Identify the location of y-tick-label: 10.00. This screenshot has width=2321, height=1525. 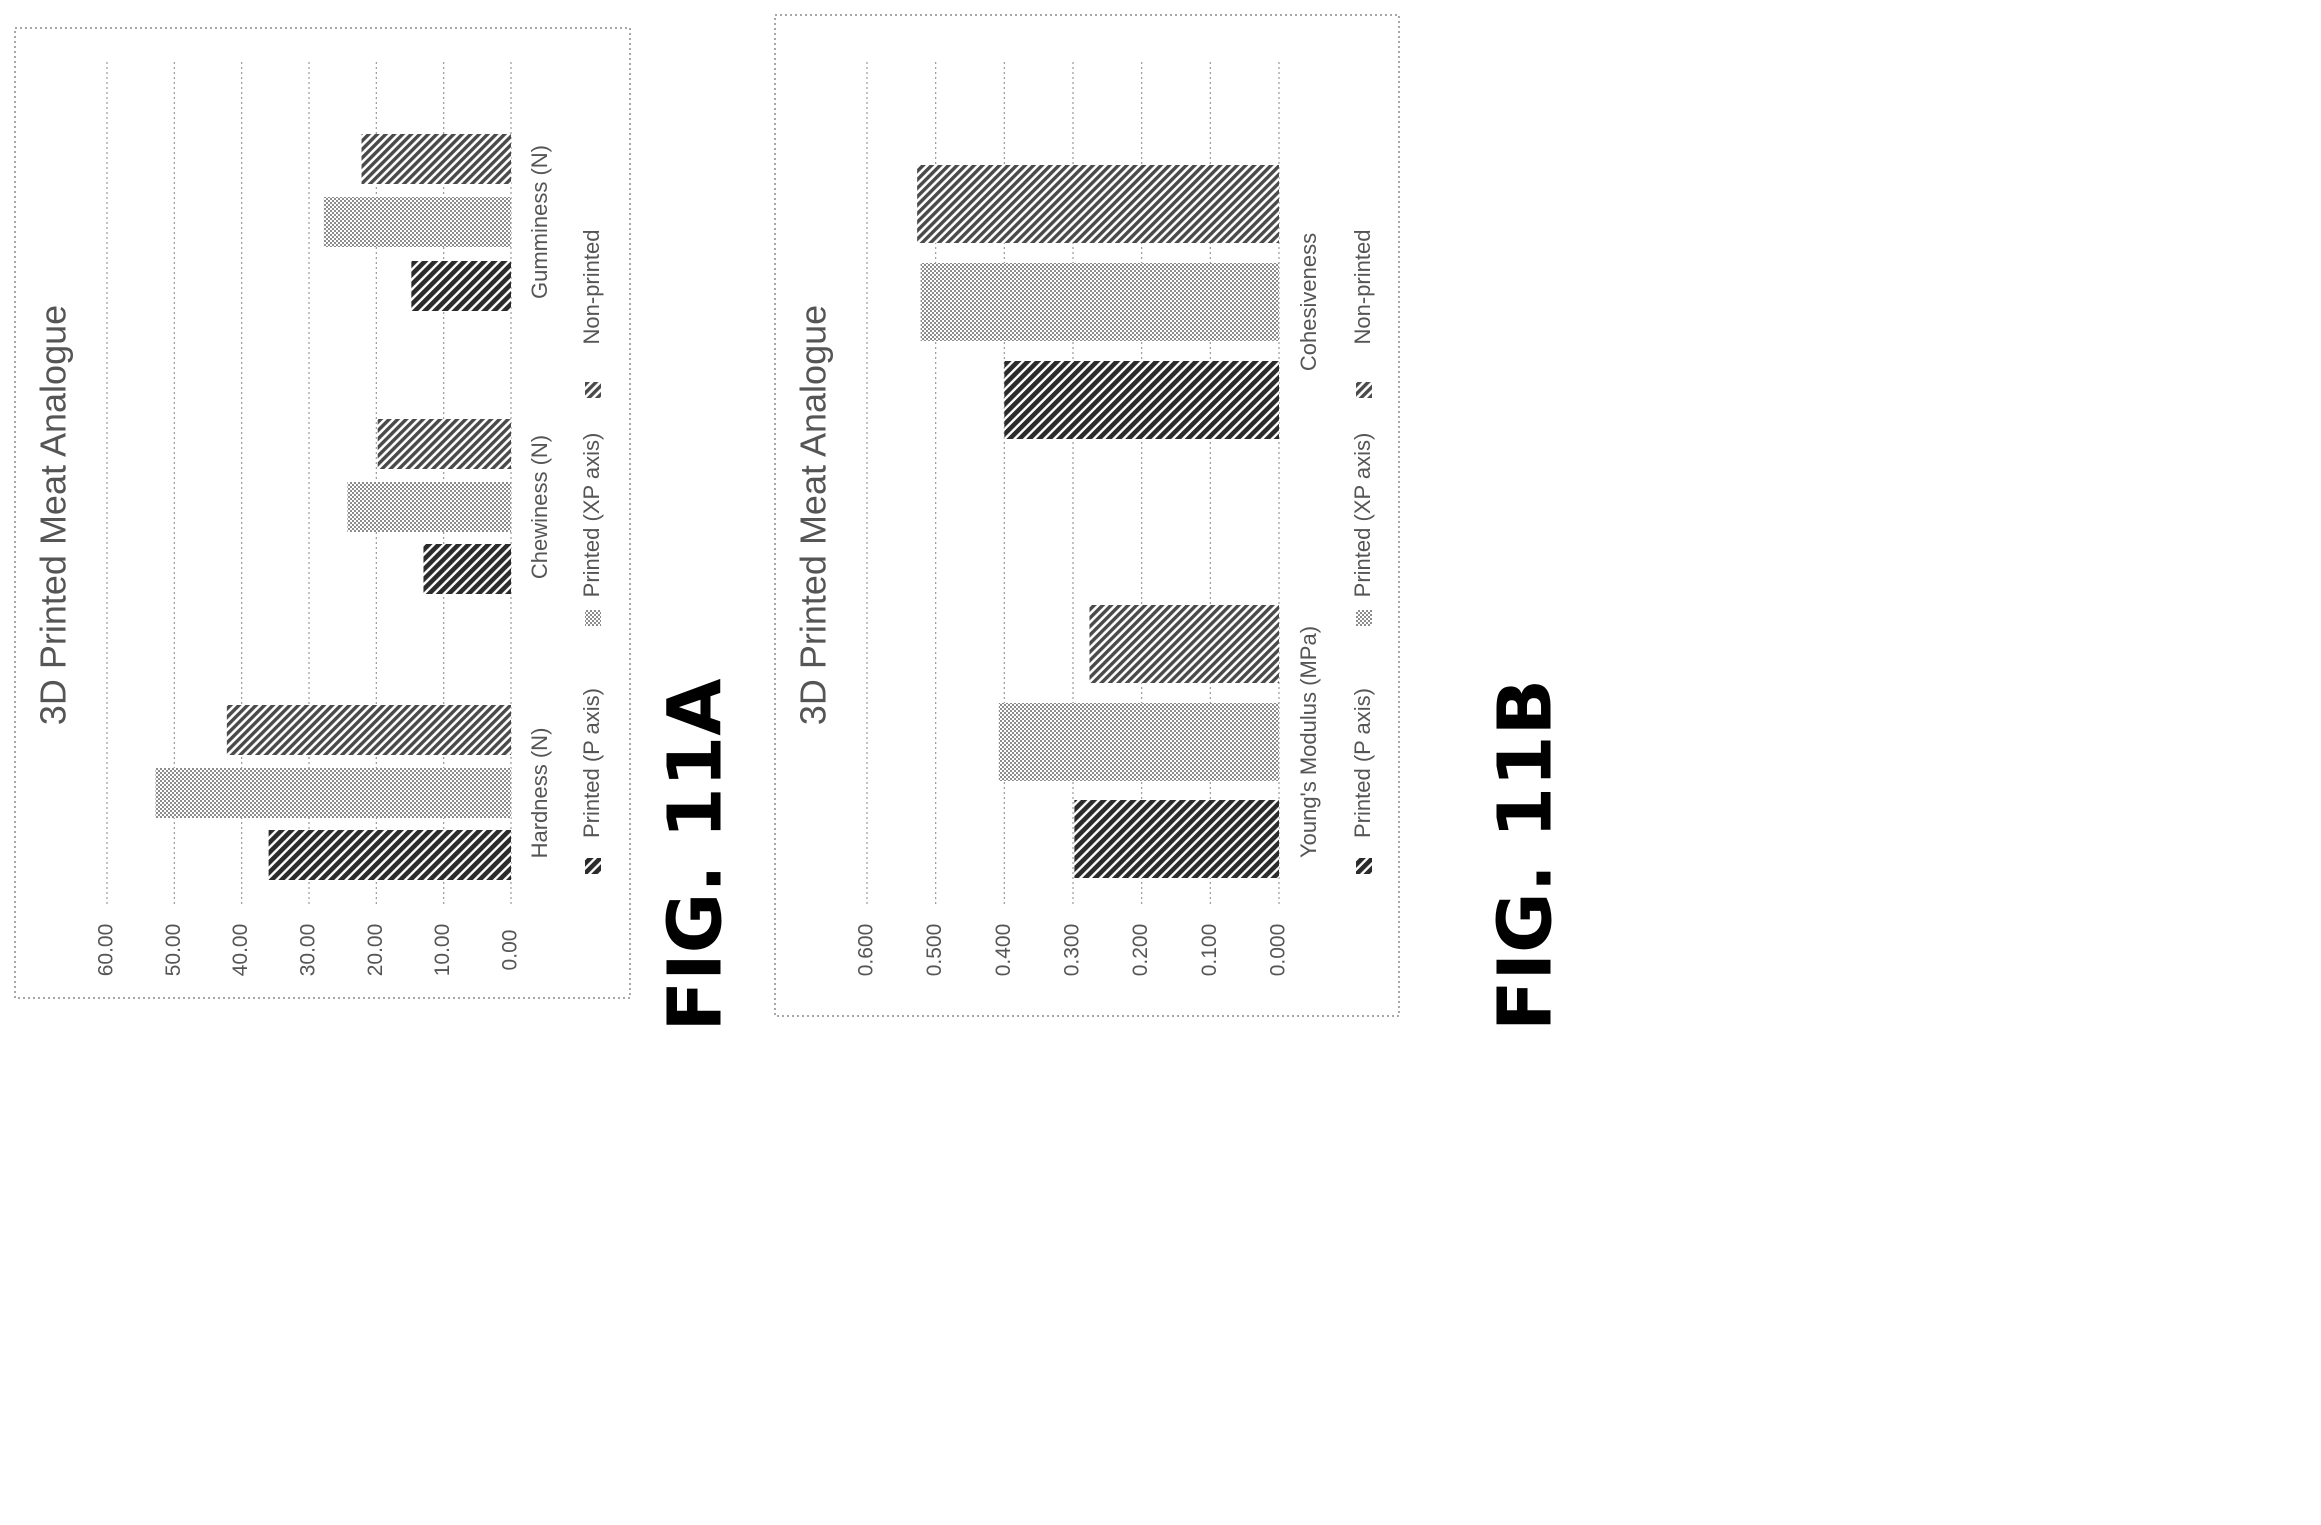
(442, 950).